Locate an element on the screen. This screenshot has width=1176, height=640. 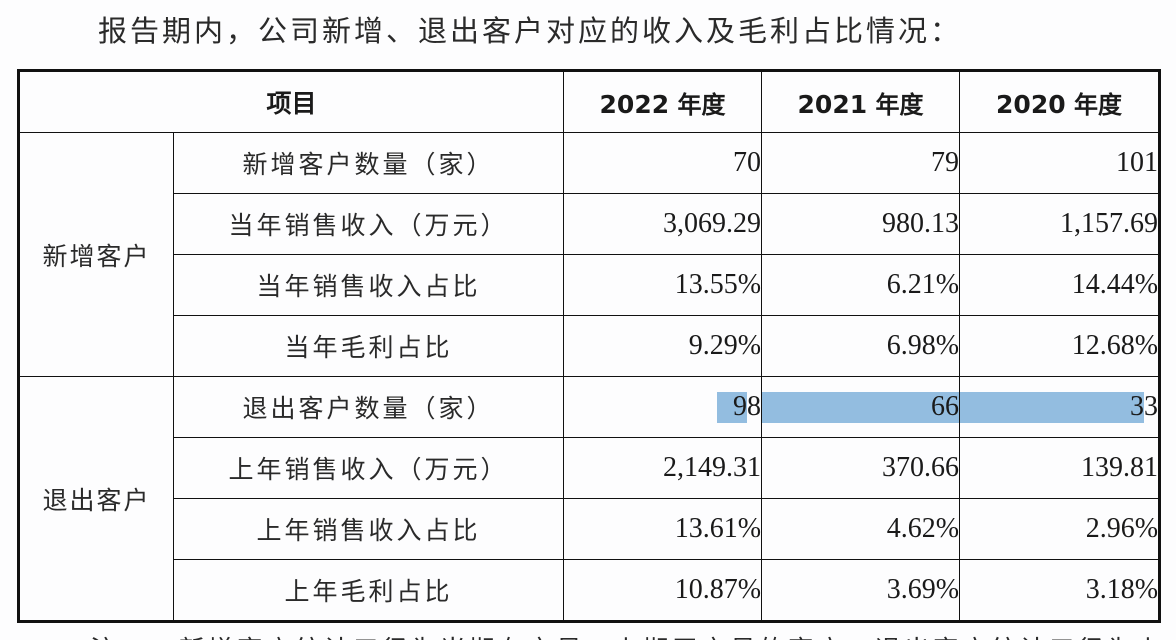
header-item: 项目 is located at coordinates (291, 101).